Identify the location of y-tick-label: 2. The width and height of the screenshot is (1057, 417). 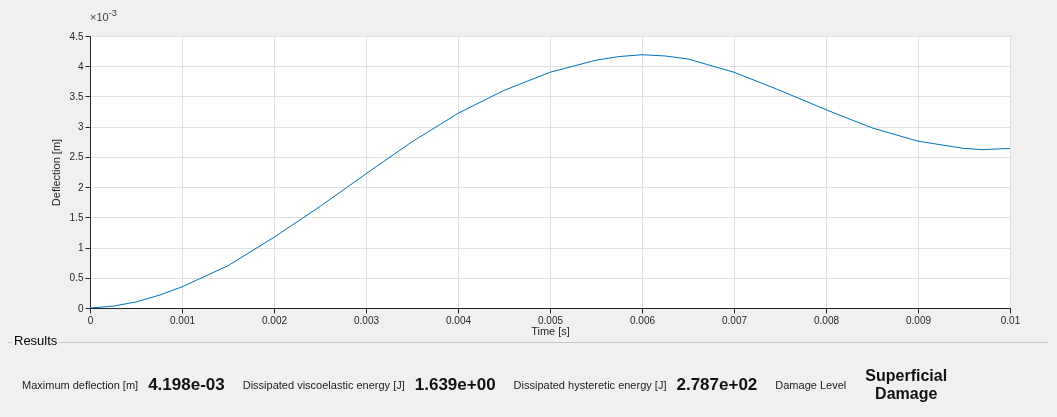
(80, 187).